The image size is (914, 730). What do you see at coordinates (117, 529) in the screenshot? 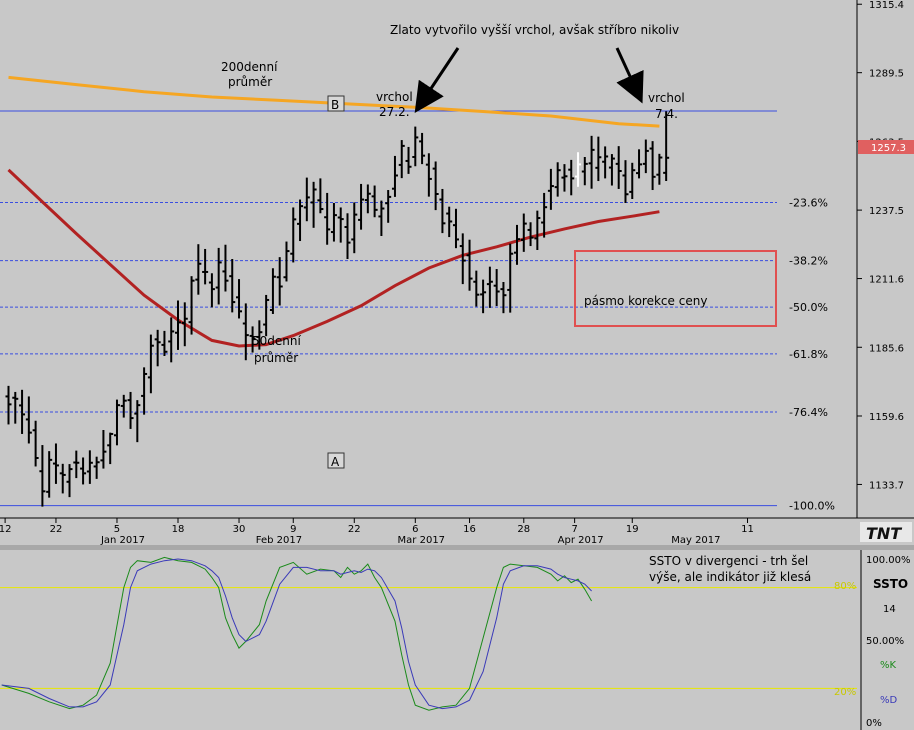
I see `date-axis-label: 5` at bounding box center [117, 529].